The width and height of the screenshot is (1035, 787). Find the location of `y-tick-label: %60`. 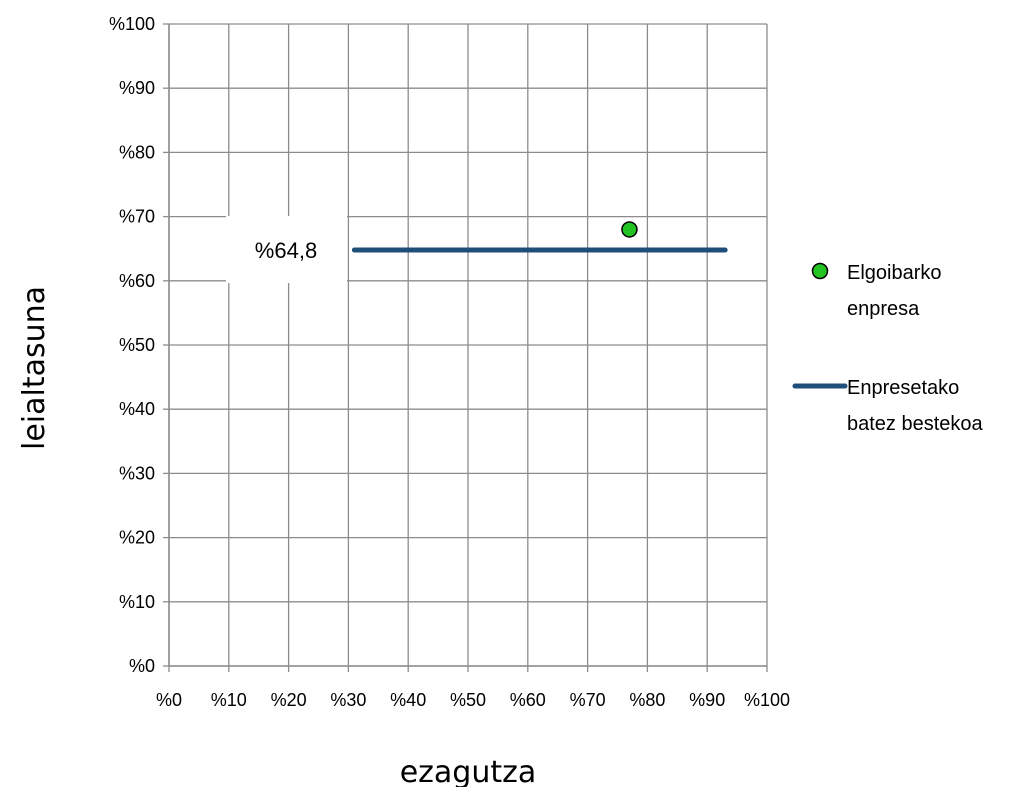

y-tick-label: %60 is located at coordinates (137, 281).